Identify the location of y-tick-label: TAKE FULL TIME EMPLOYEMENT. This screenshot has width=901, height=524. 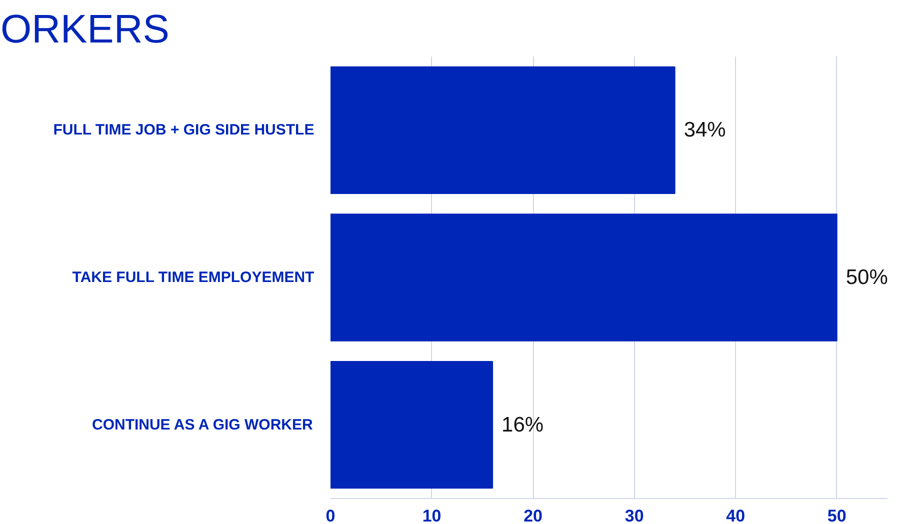
(193, 277).